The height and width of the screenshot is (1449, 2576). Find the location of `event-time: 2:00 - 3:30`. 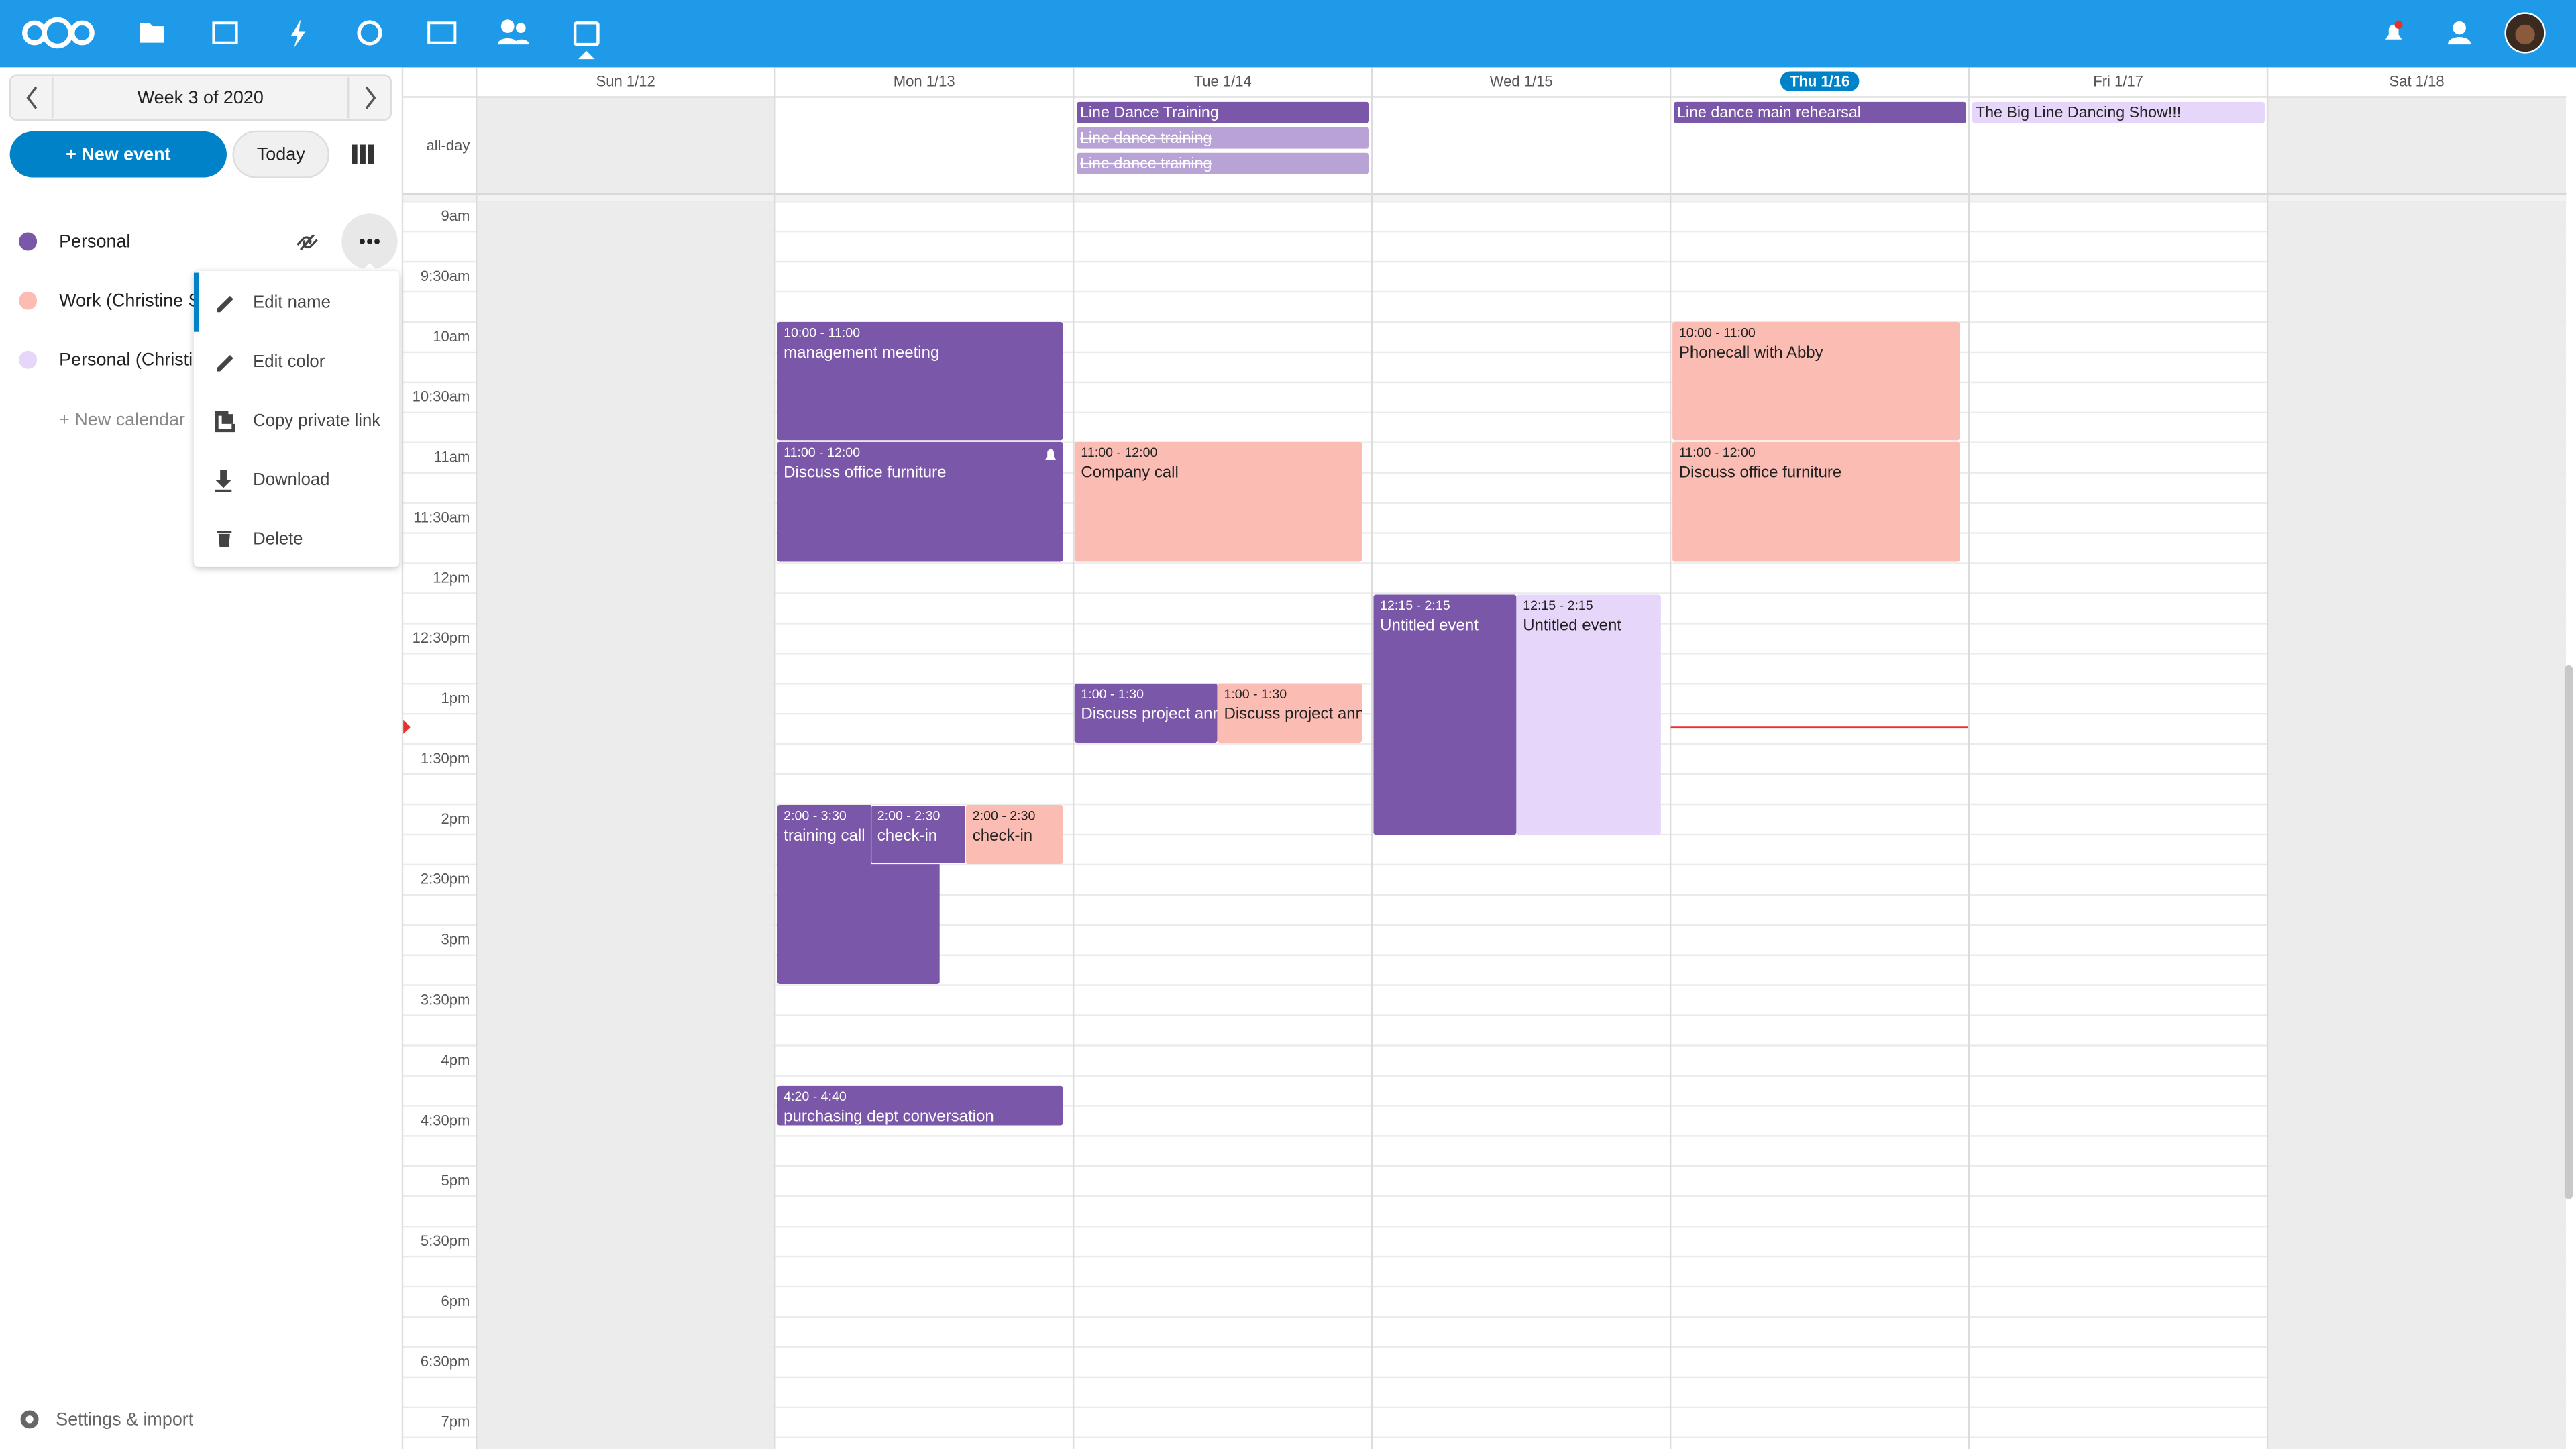

event-time: 2:00 - 3:30 is located at coordinates (815, 815).